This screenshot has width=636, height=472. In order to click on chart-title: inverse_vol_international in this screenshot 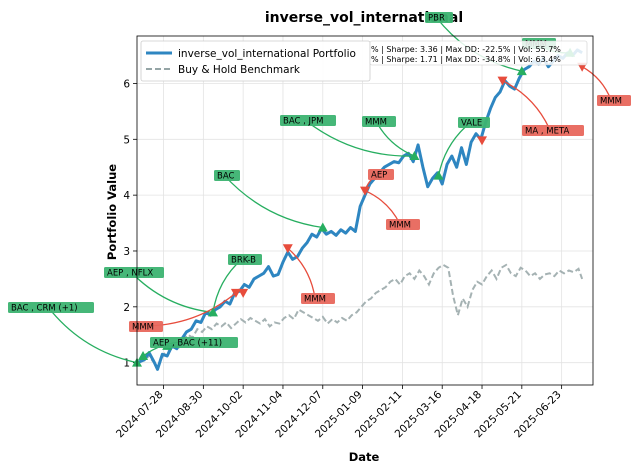, I will do `click(364, 18)`.